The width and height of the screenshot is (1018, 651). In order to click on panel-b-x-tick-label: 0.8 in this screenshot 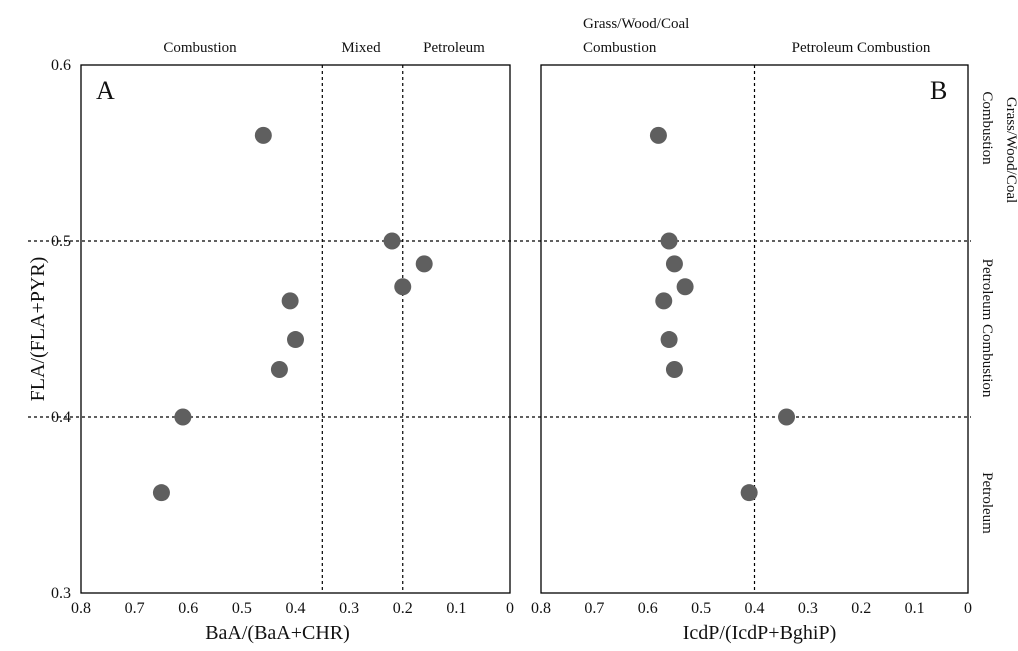, I will do `click(541, 608)`.